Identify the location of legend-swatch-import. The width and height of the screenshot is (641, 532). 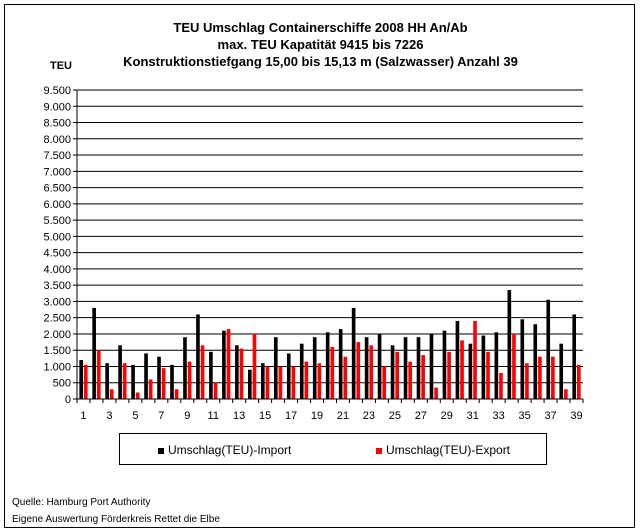
(161, 450).